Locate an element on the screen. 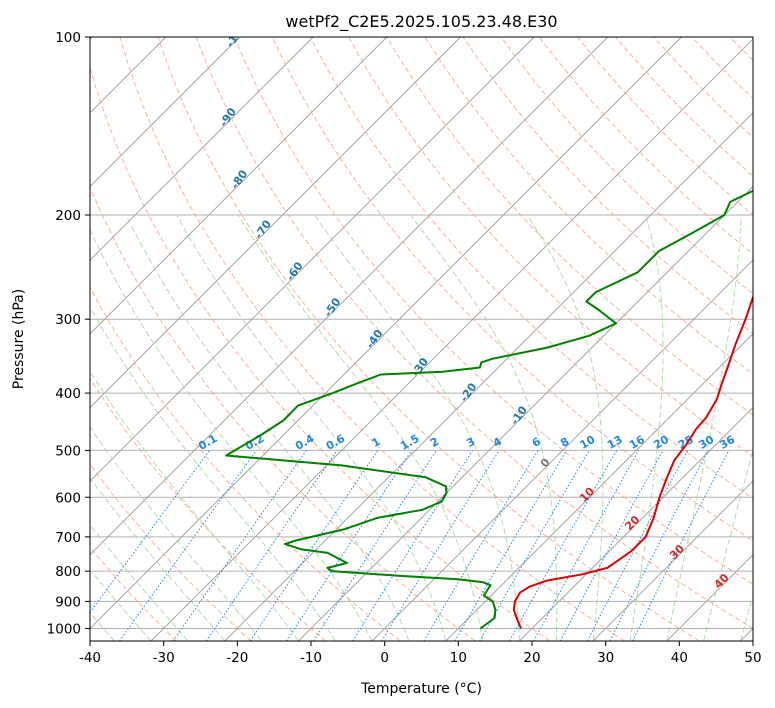  moist-adiabat-label: 40 is located at coordinates (722, 581).